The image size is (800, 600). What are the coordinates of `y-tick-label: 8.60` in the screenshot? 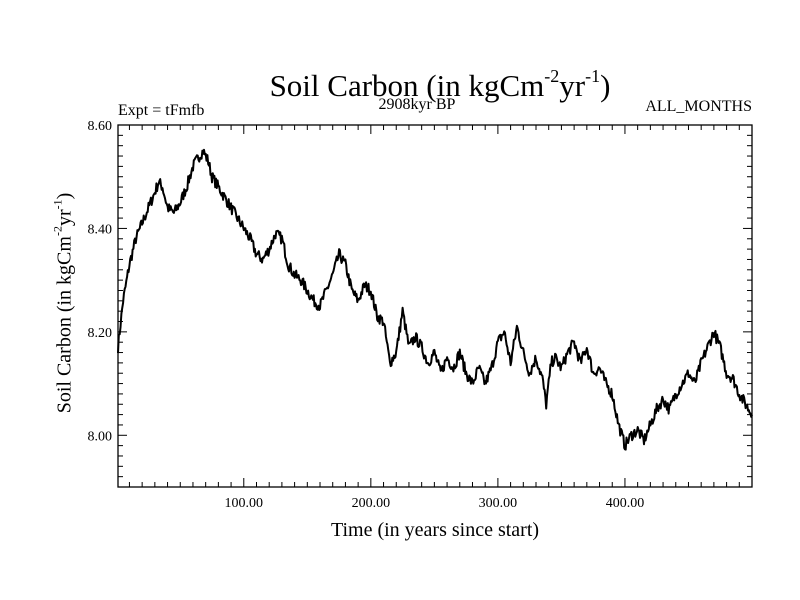 It's located at (100, 126).